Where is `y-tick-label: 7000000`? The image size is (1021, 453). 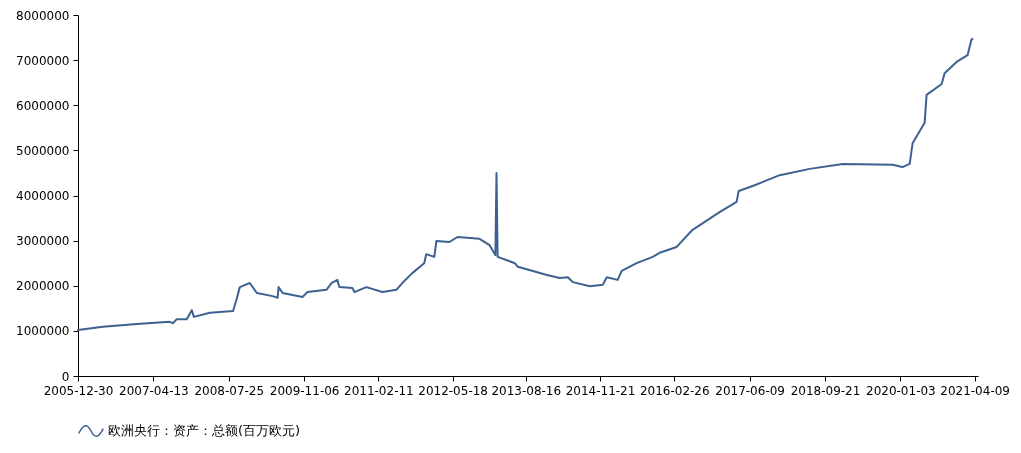
y-tick-label: 7000000 is located at coordinates (43, 60).